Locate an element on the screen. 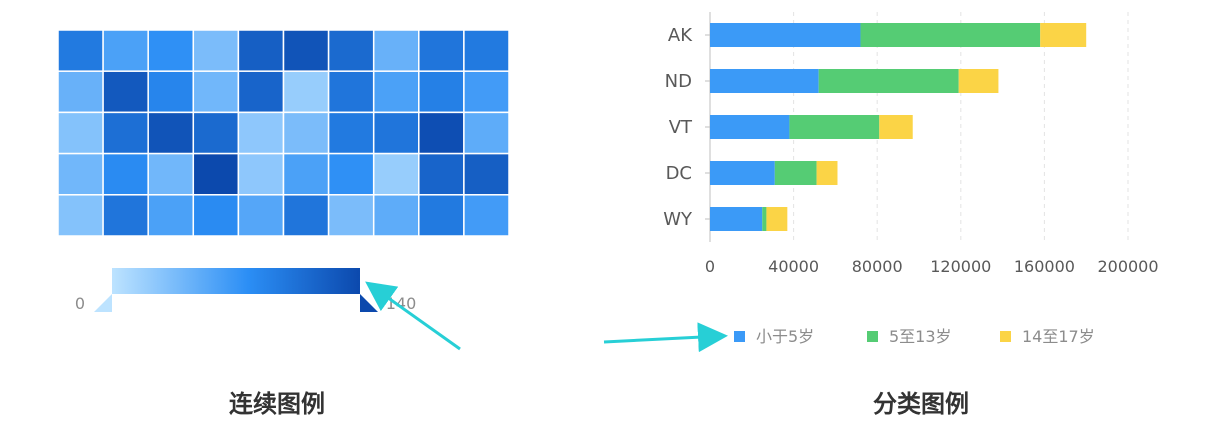 This screenshot has height=431, width=1231. y-category-label: WY is located at coordinates (678, 219).